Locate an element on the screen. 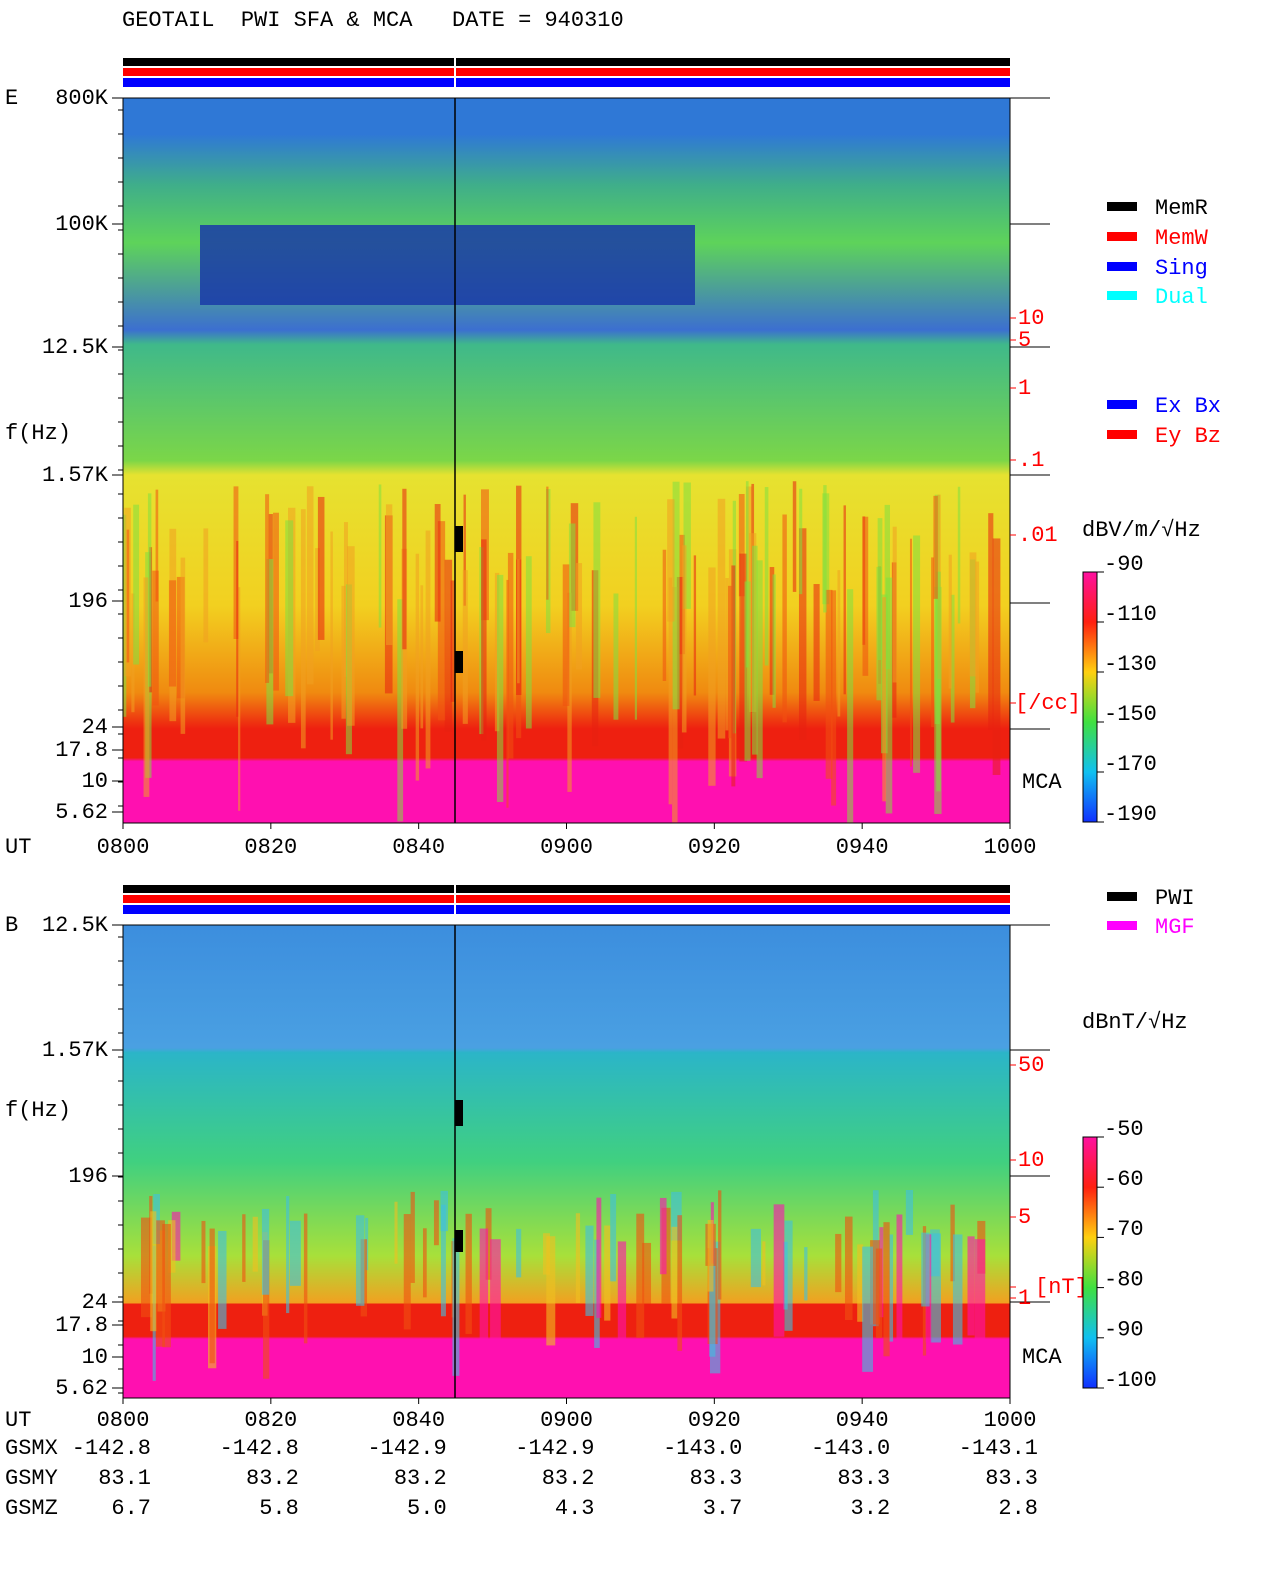 This screenshot has width=1280, height=1593. orbit-value: 83.1 is located at coordinates (124, 1478).